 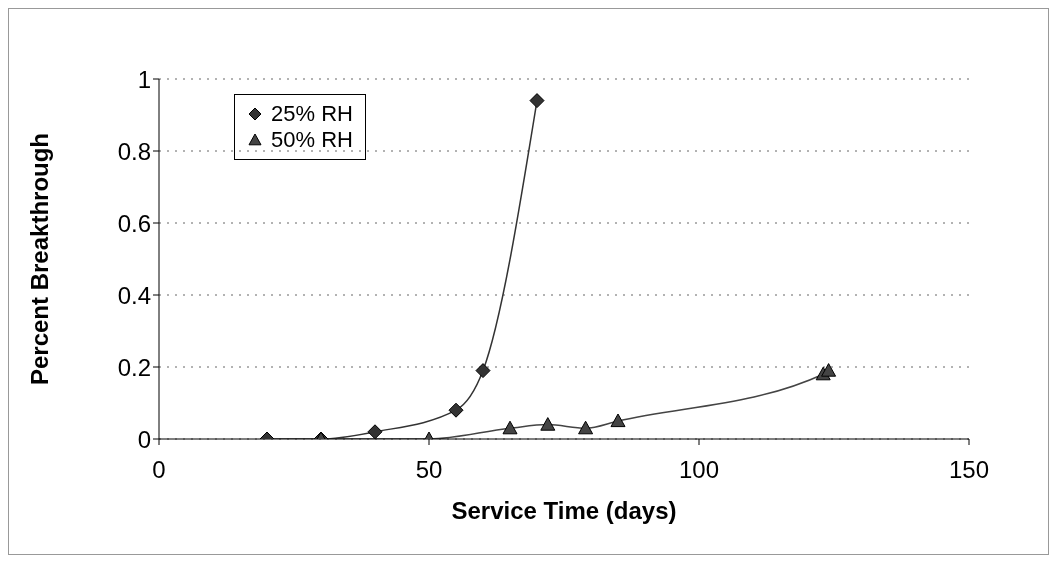 What do you see at coordinates (134, 295) in the screenshot?
I see `y-tick-label: 0.4` at bounding box center [134, 295].